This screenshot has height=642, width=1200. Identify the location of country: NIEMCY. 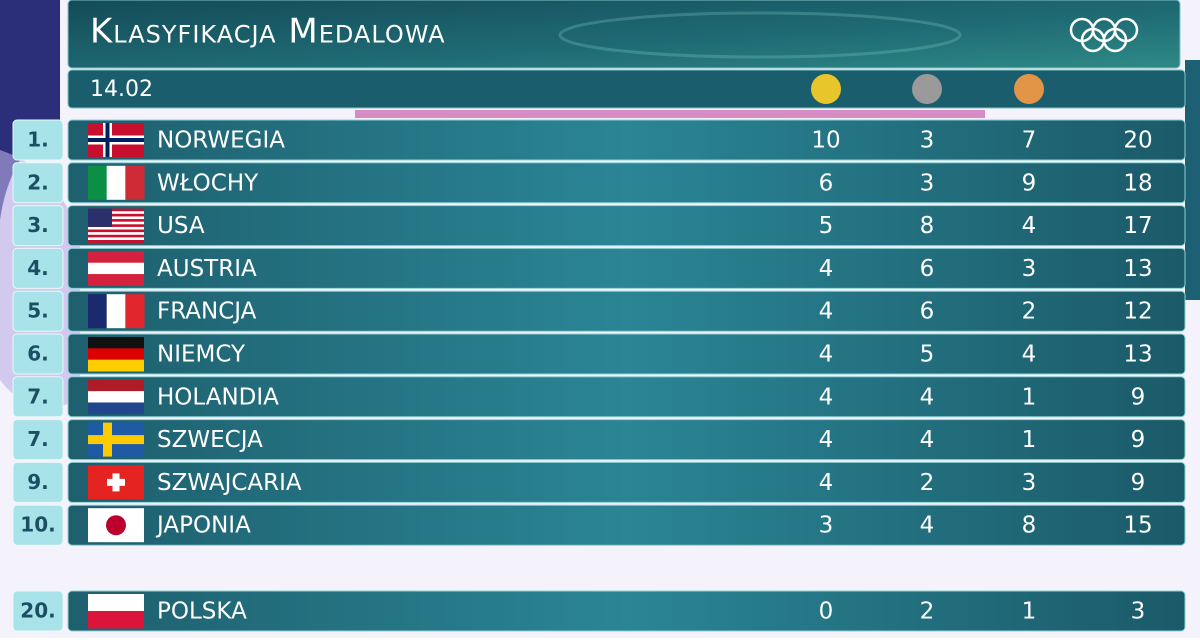
(201, 355).